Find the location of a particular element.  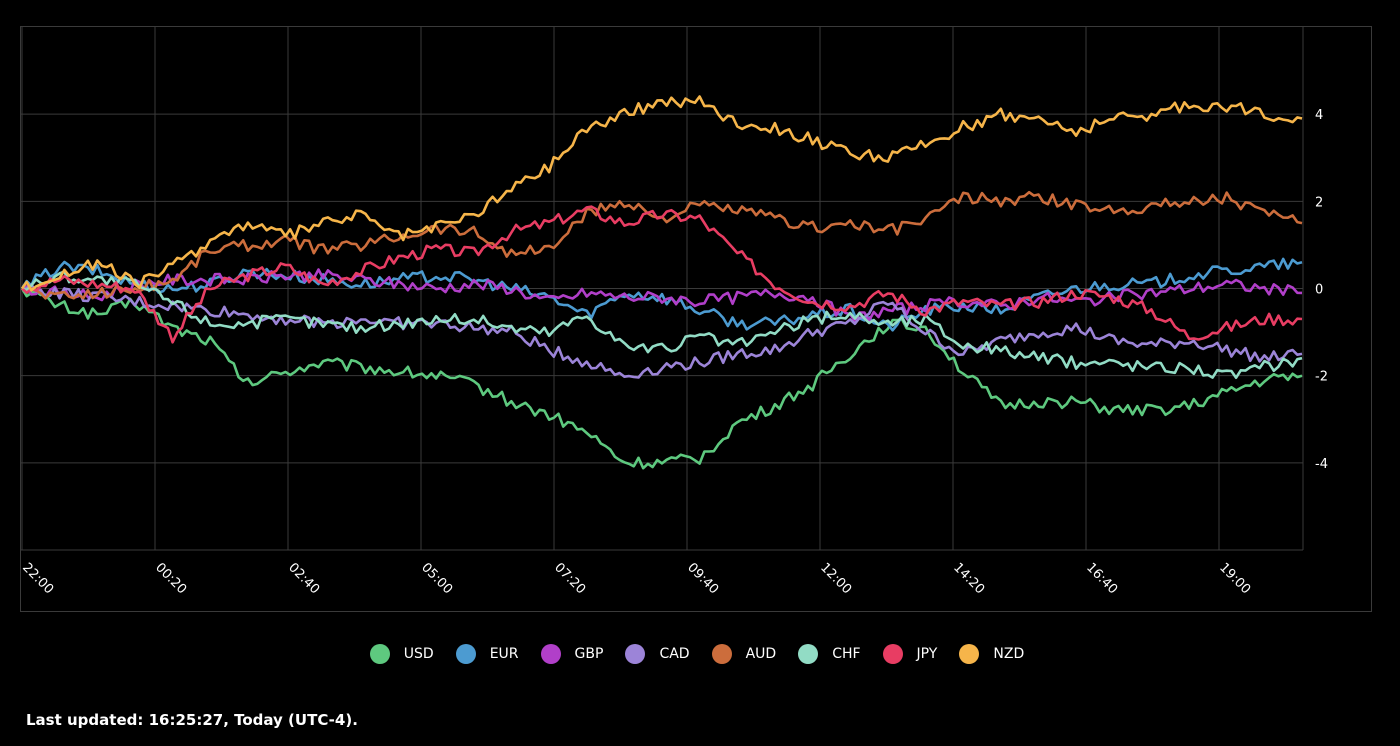

legend-label: USD is located at coordinates (418, 654).